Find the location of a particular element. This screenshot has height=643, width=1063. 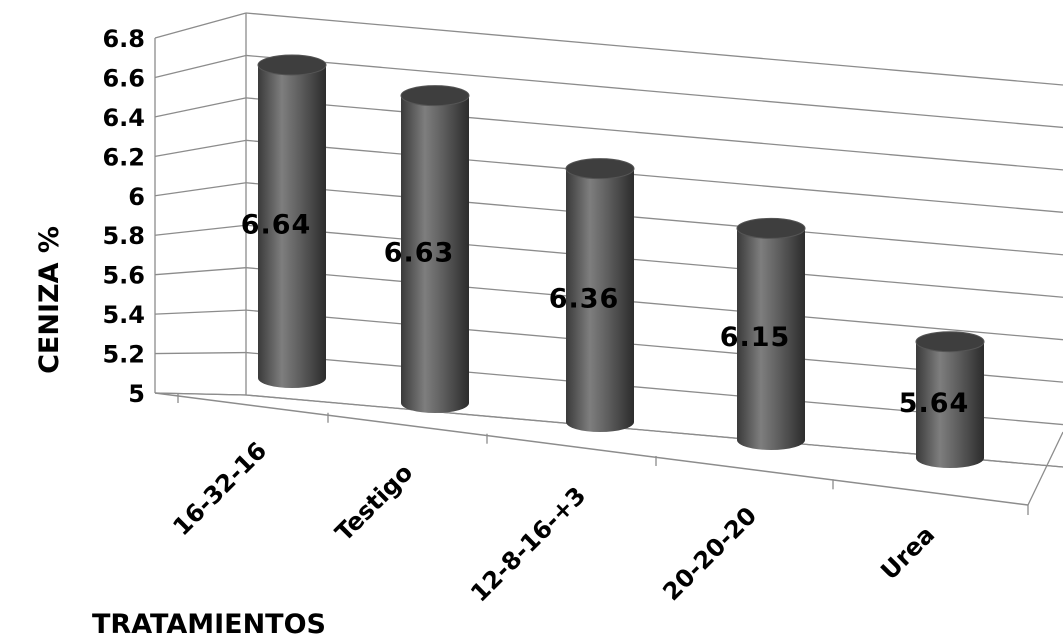

y-tick-label: 5 is located at coordinates (136, 394).